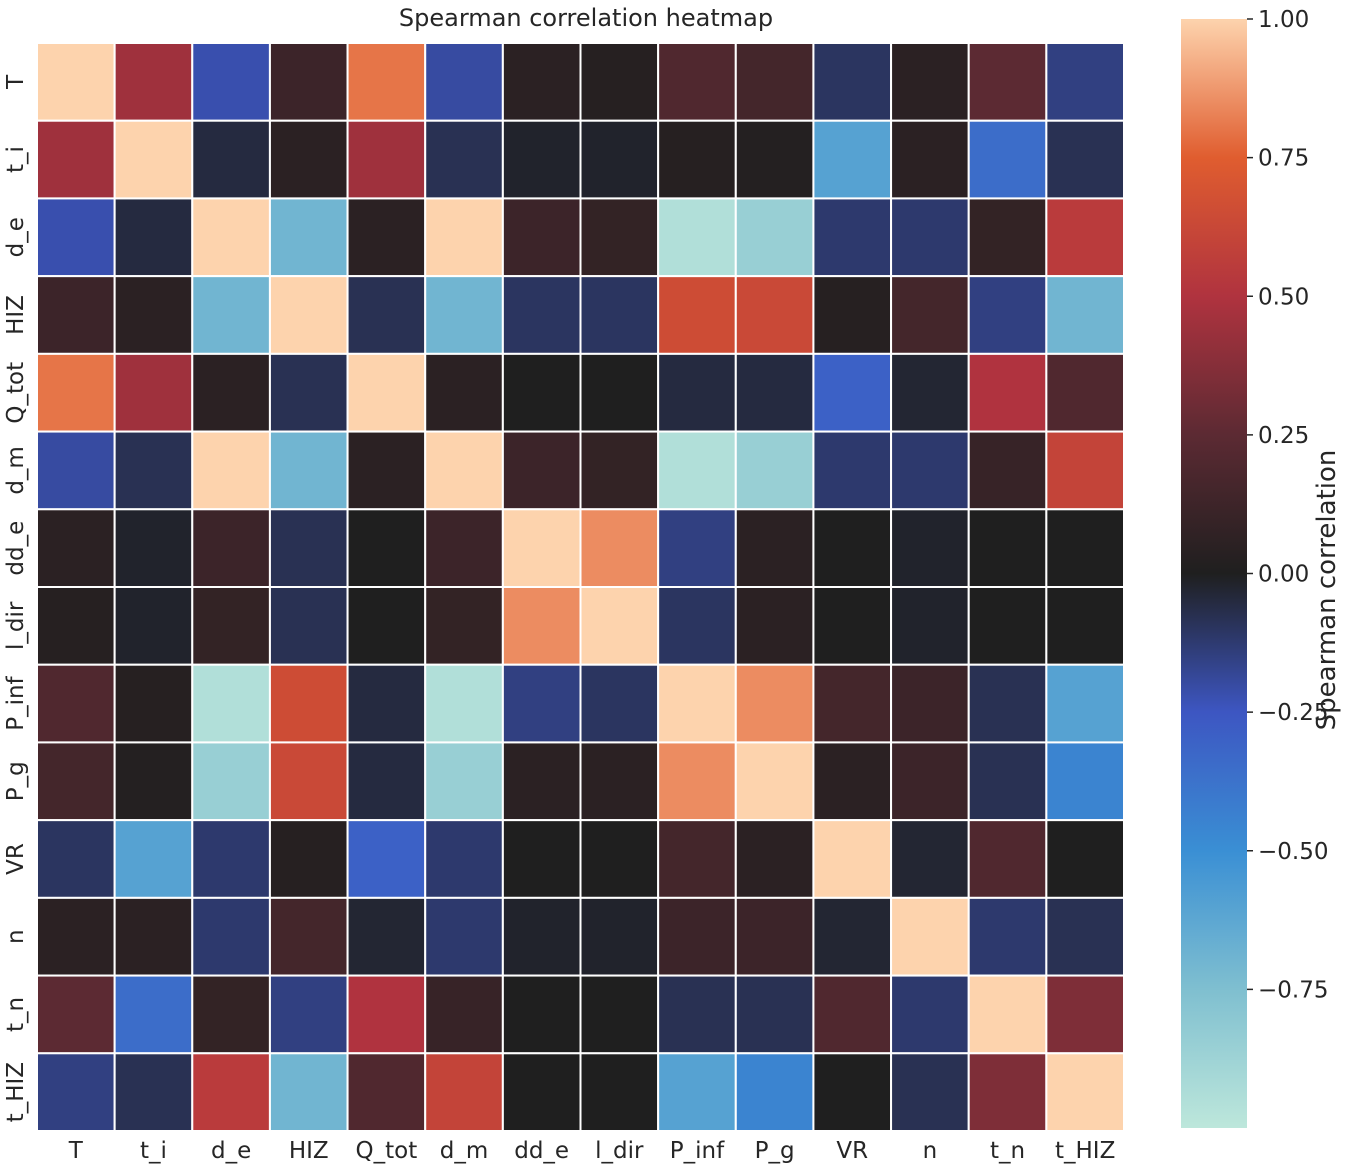 The width and height of the screenshot is (1347, 1172). What do you see at coordinates (231, 82) in the screenshot?
I see `heatmap-cell-T-d_e` at bounding box center [231, 82].